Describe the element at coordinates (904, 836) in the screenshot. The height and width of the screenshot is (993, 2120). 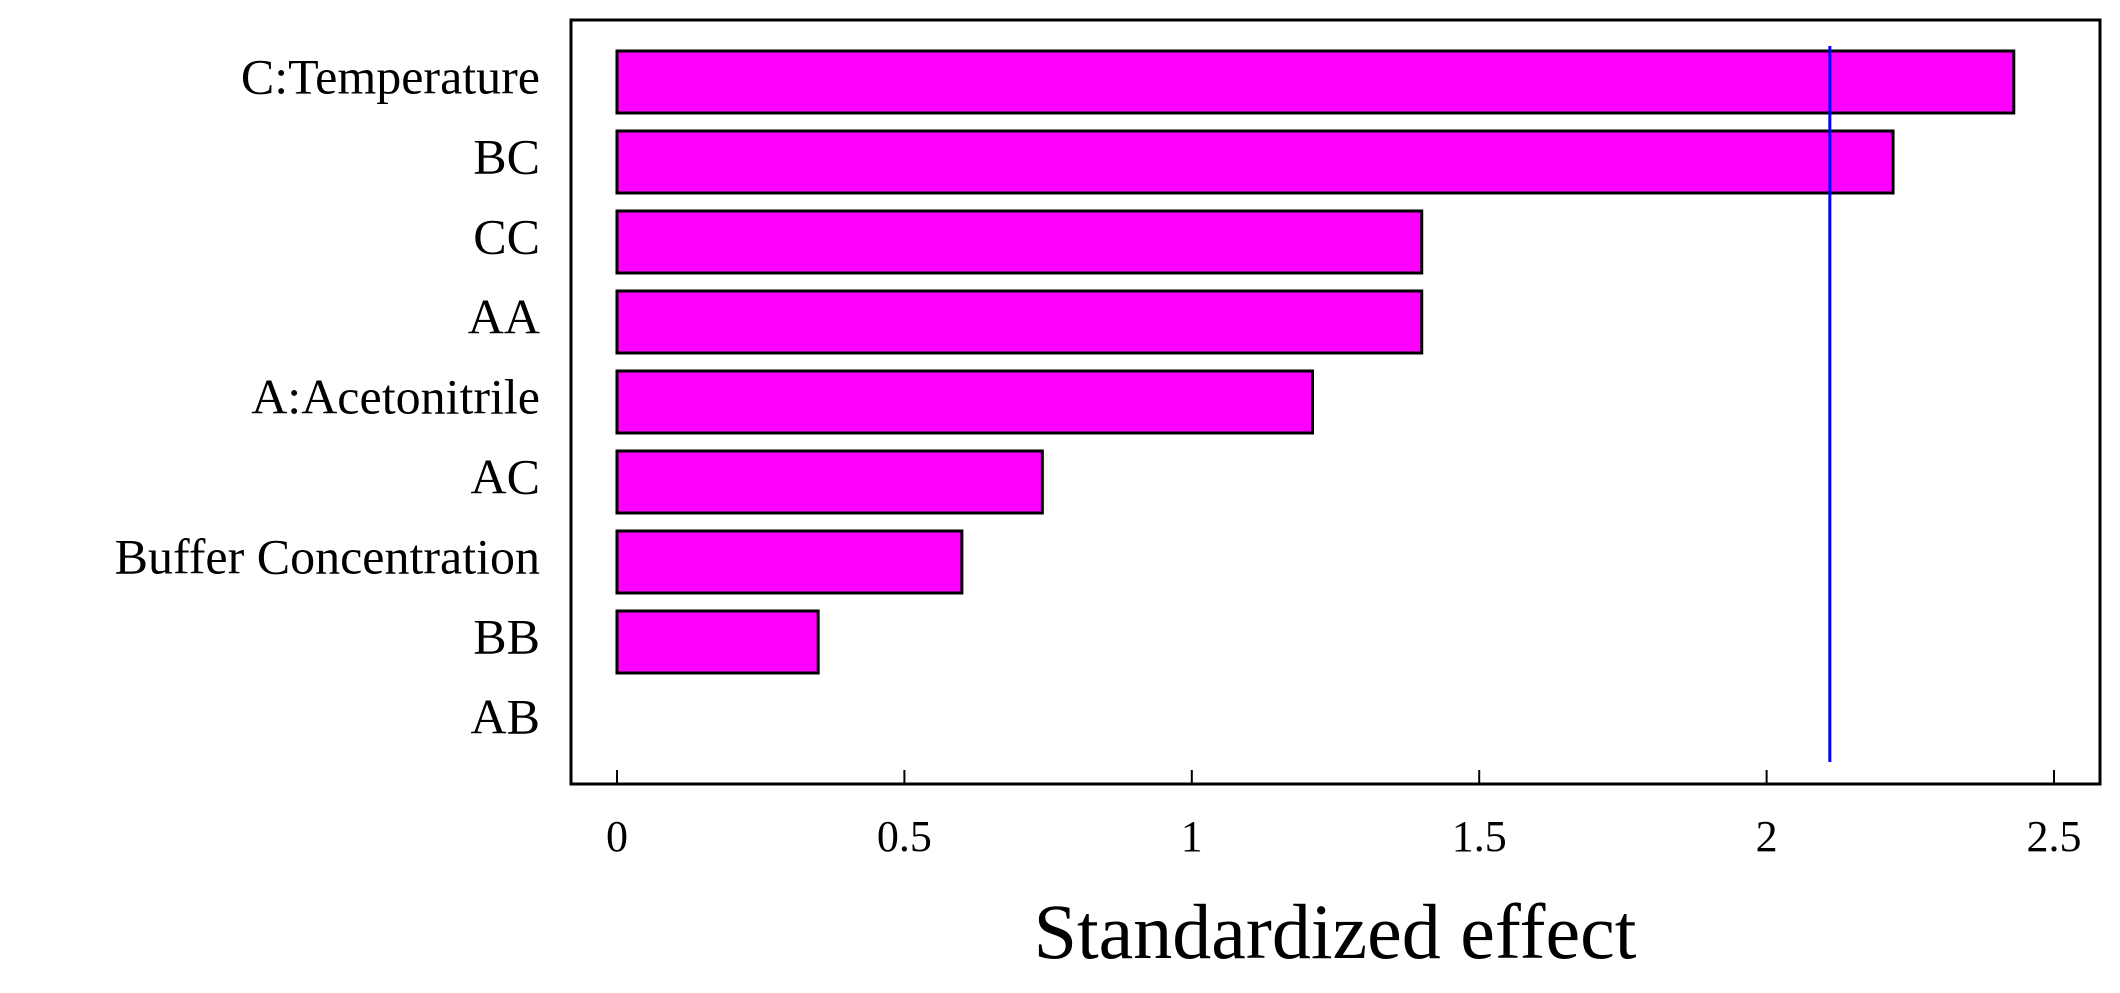
I see `x-tick-label: 0.5` at that location.